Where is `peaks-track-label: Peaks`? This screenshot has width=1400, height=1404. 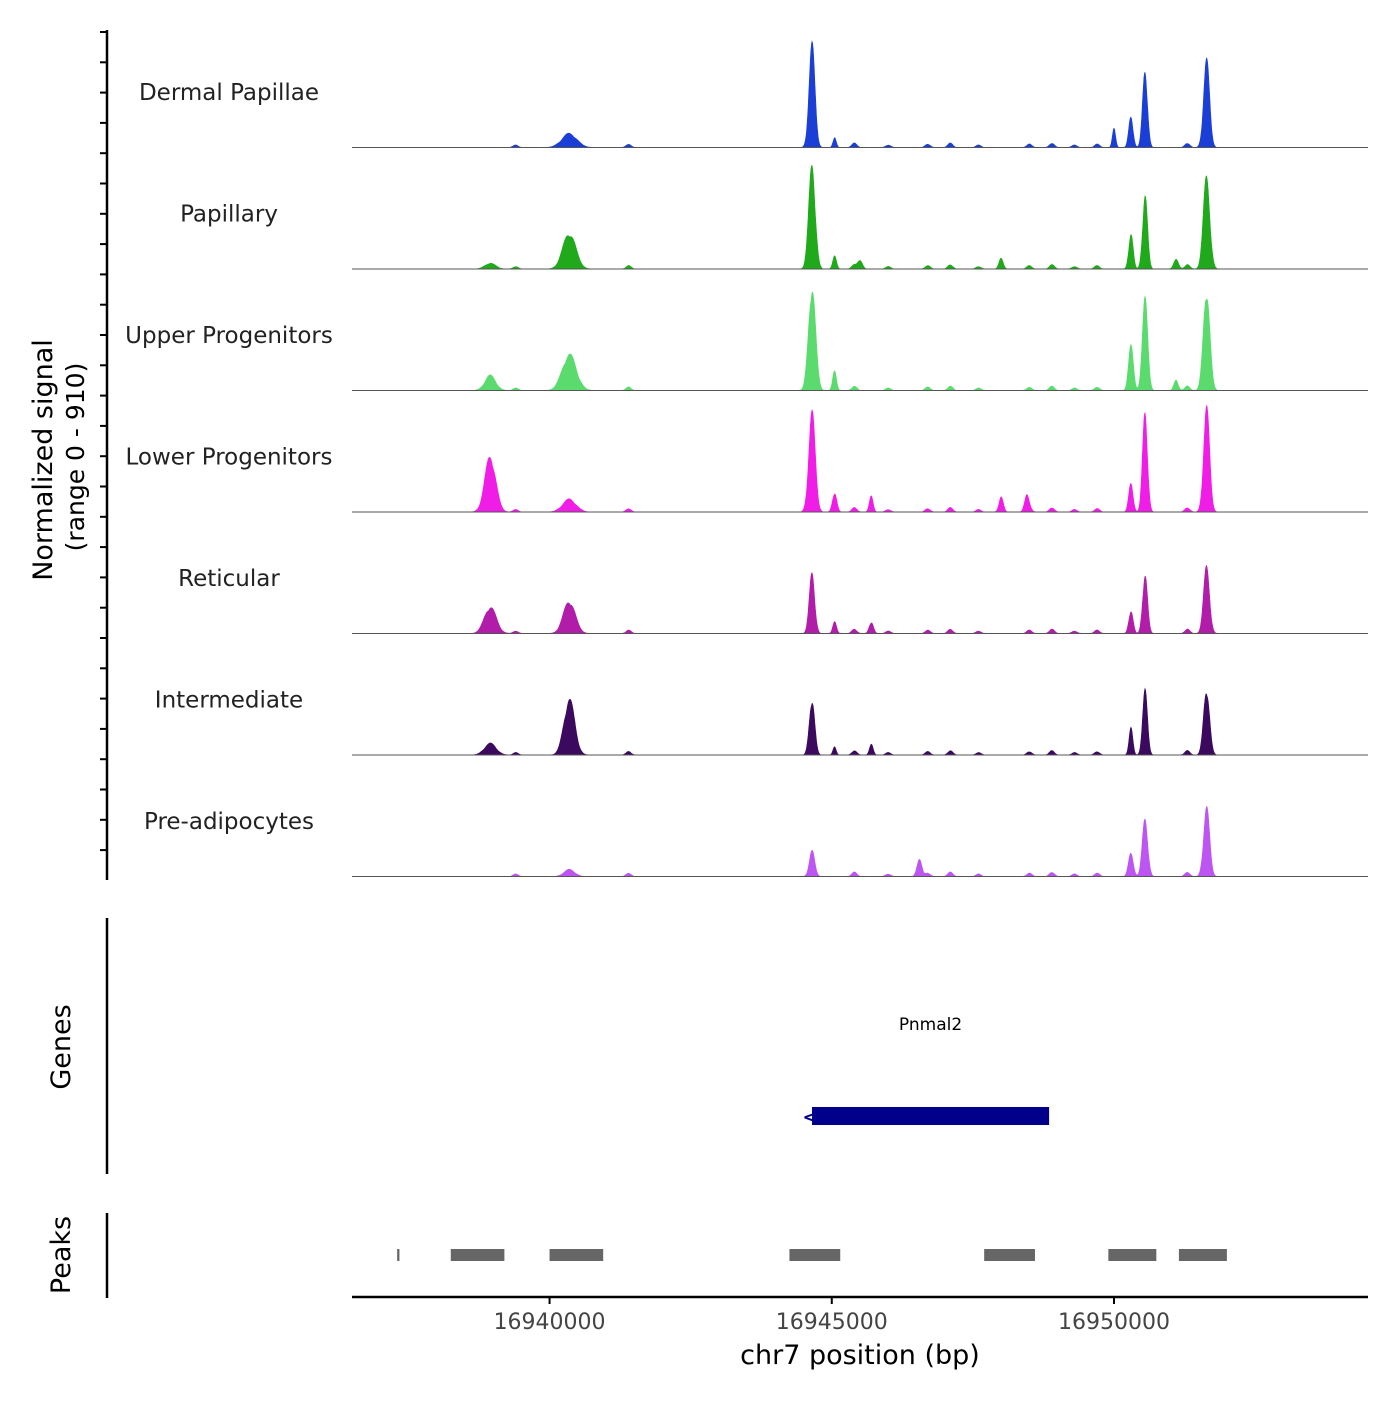 peaks-track-label: Peaks is located at coordinates (61, 1255).